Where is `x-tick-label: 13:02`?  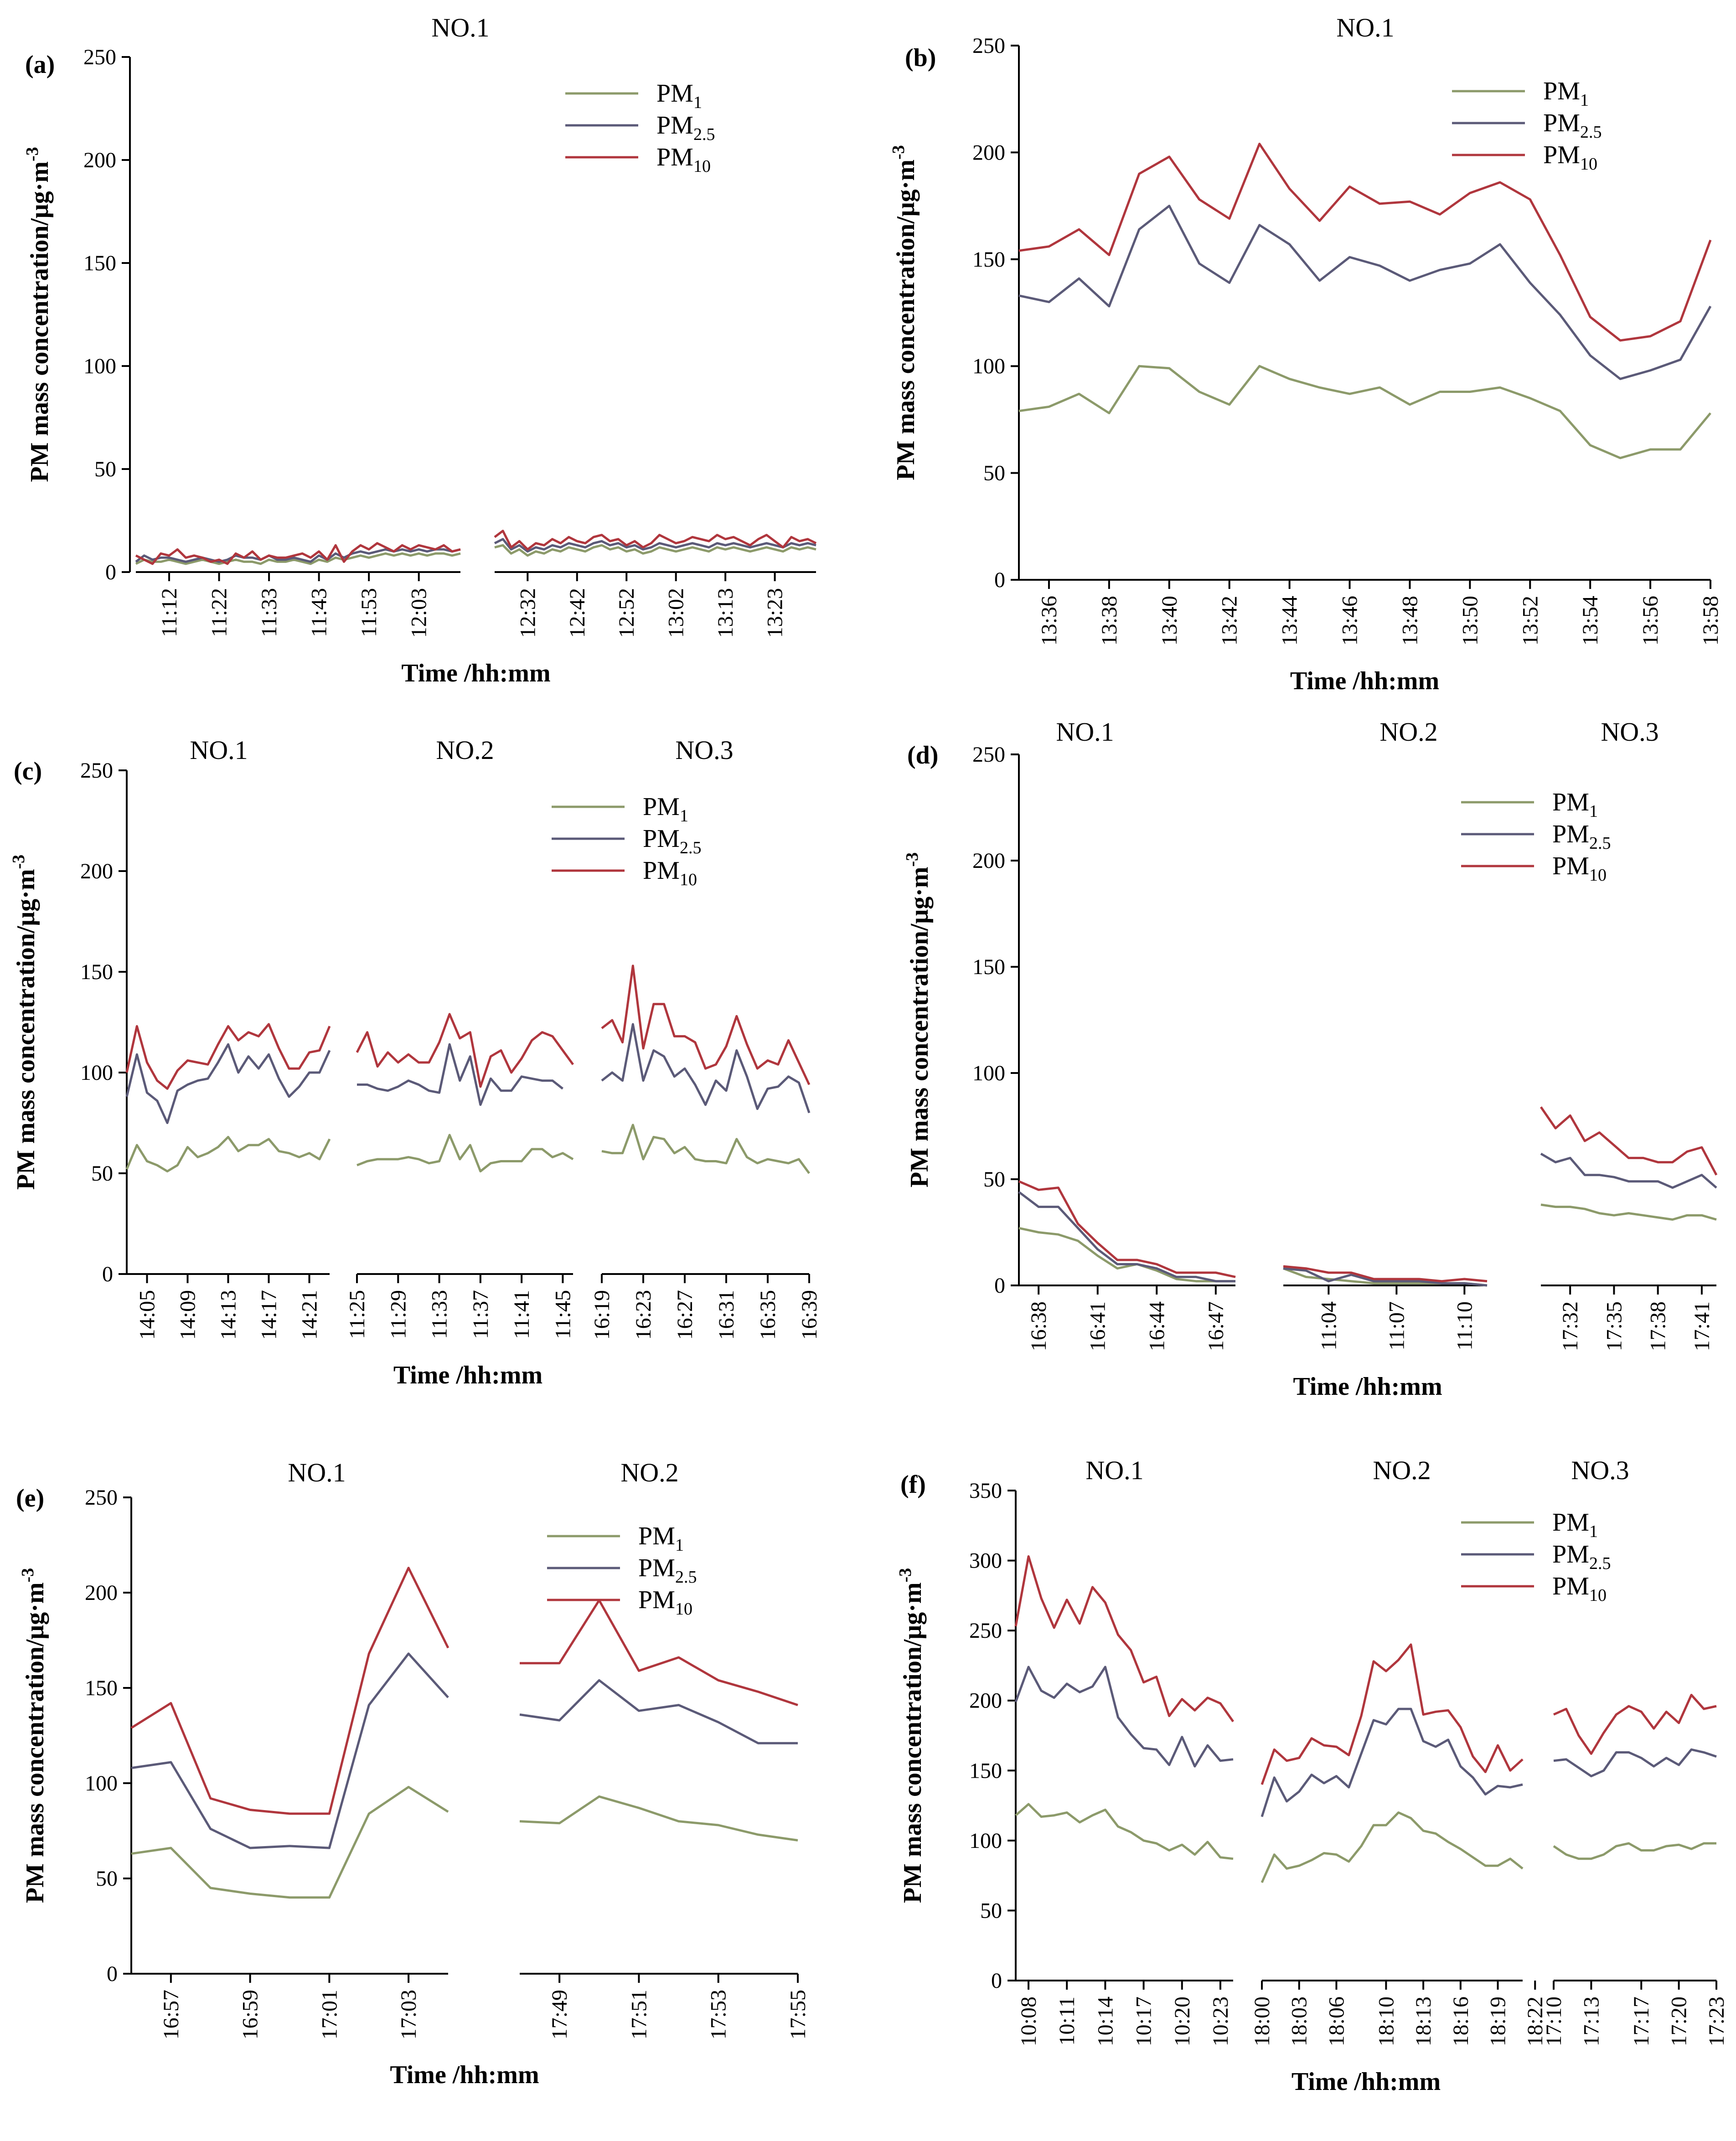 x-tick-label: 13:02 is located at coordinates (676, 613).